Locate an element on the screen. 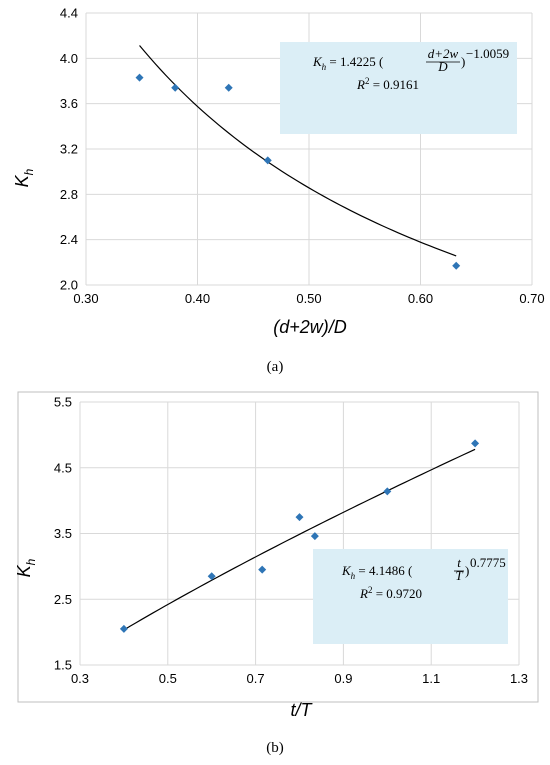 The width and height of the screenshot is (550, 765). chart-b-fraction-numerator: t is located at coordinates (459, 562).